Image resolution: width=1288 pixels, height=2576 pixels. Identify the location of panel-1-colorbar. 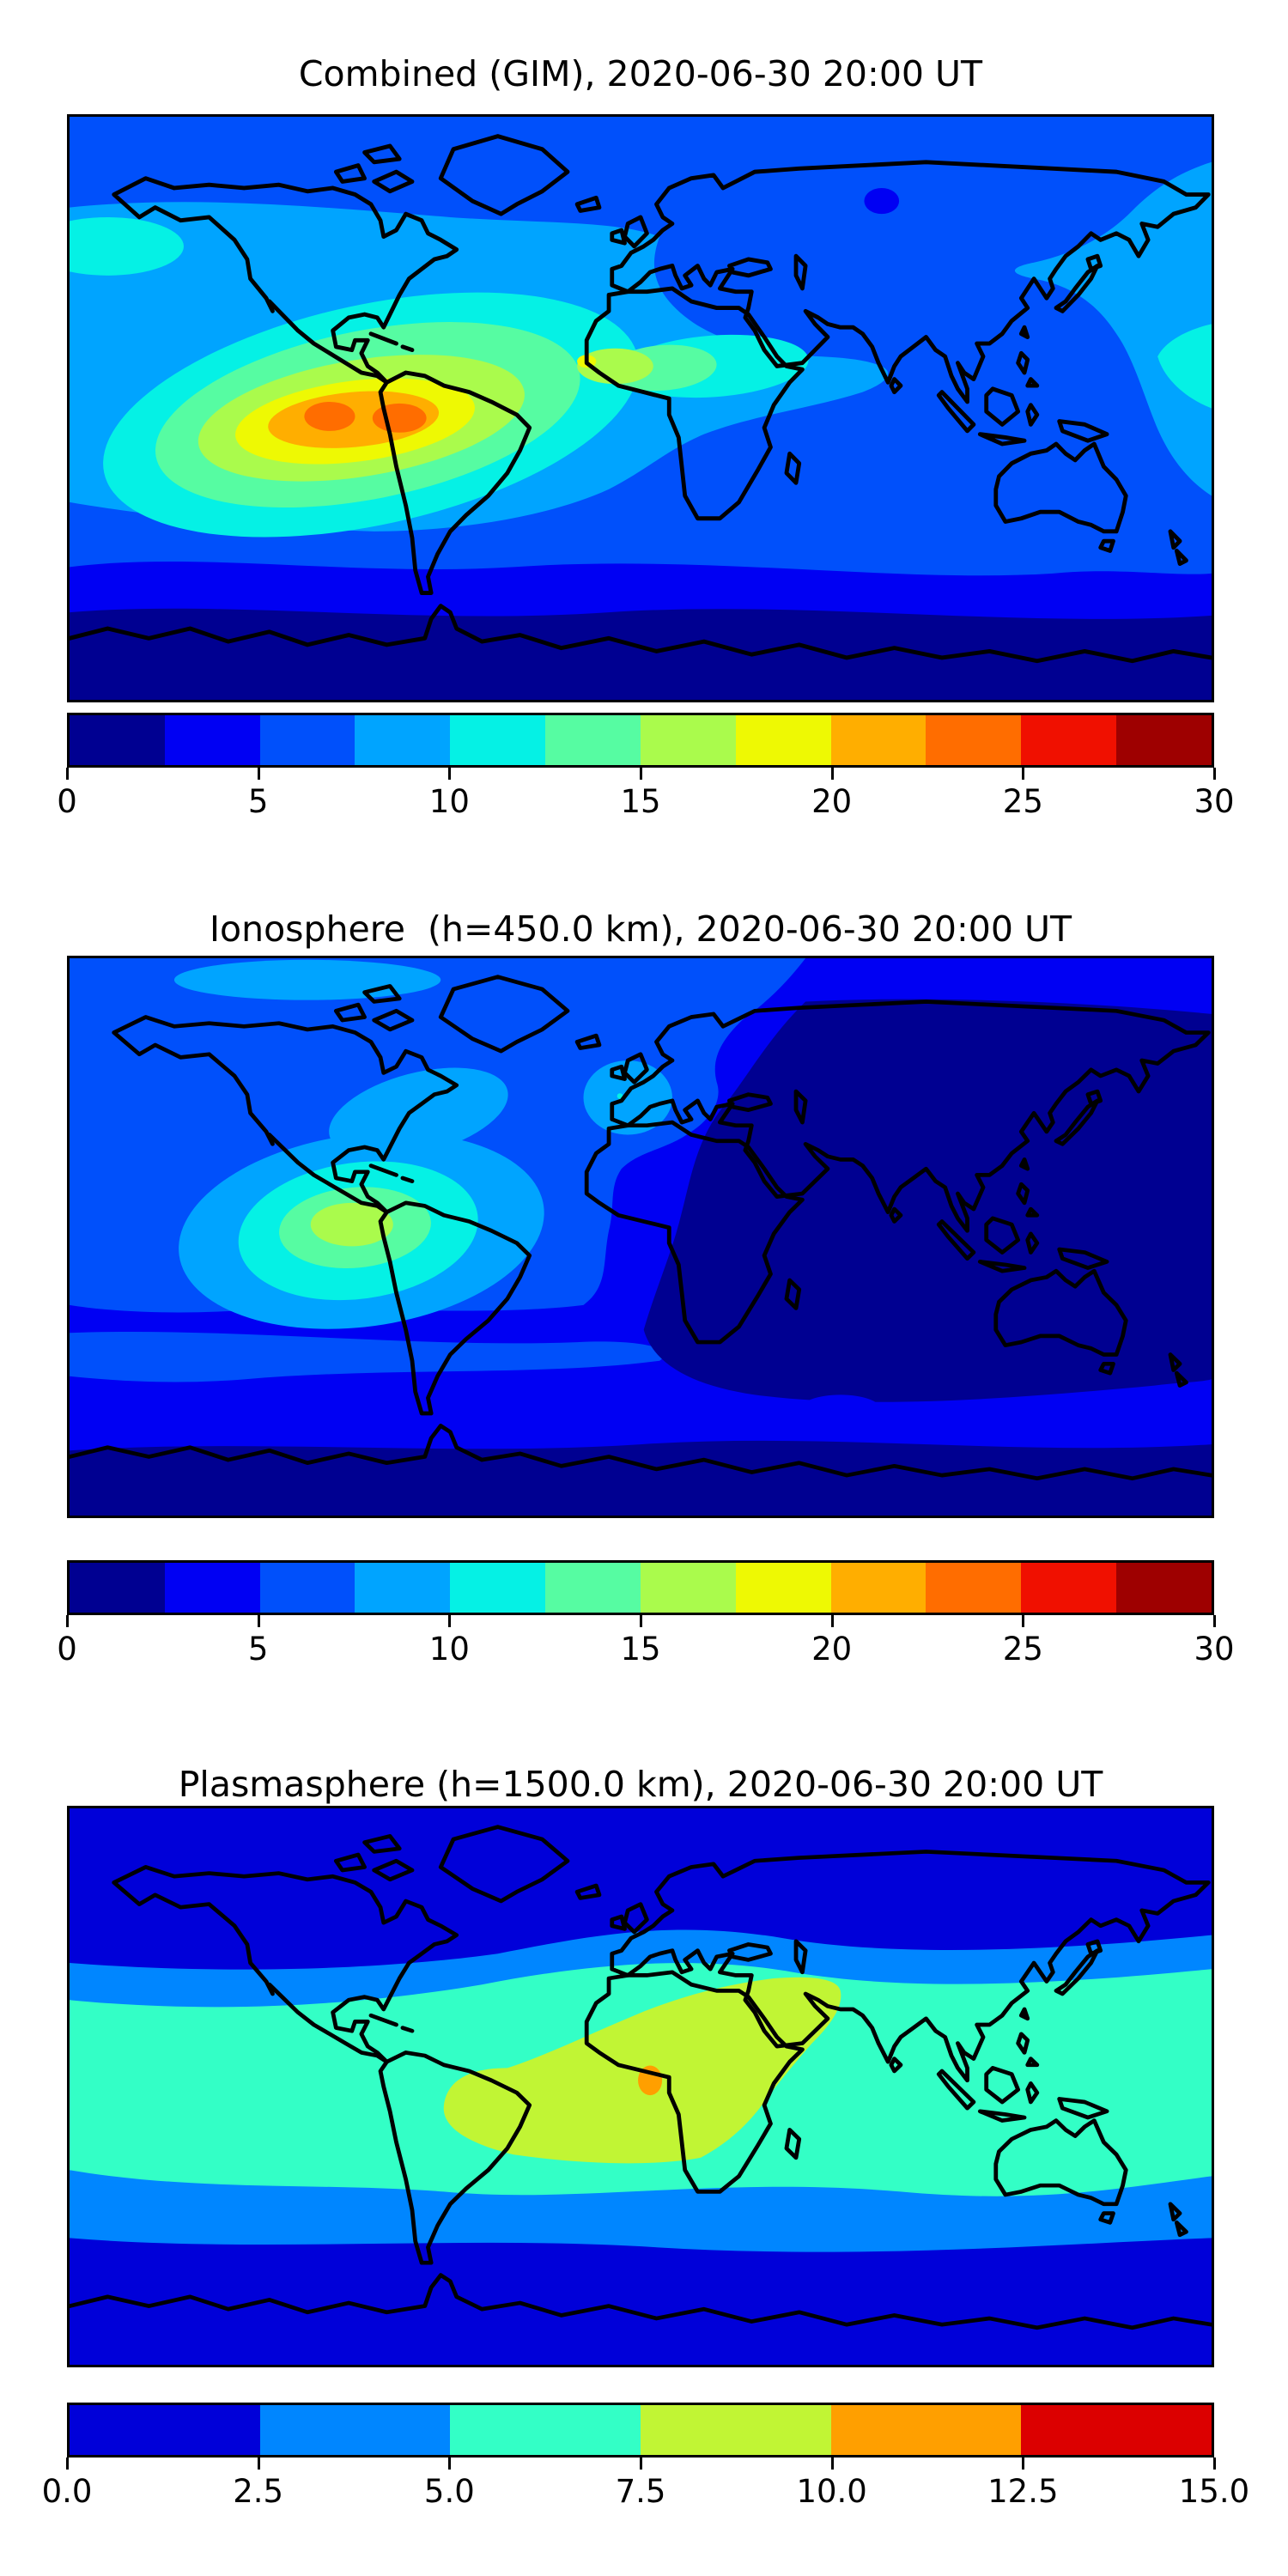
(640, 740).